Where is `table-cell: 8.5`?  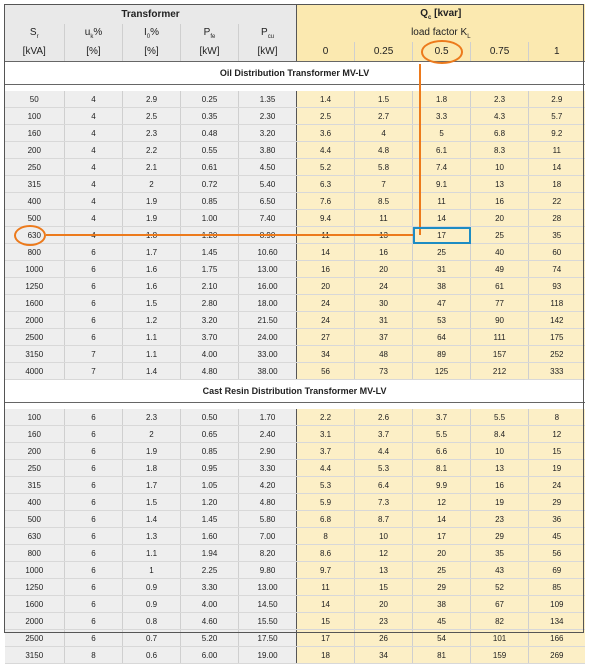 table-cell: 8.5 is located at coordinates (383, 201).